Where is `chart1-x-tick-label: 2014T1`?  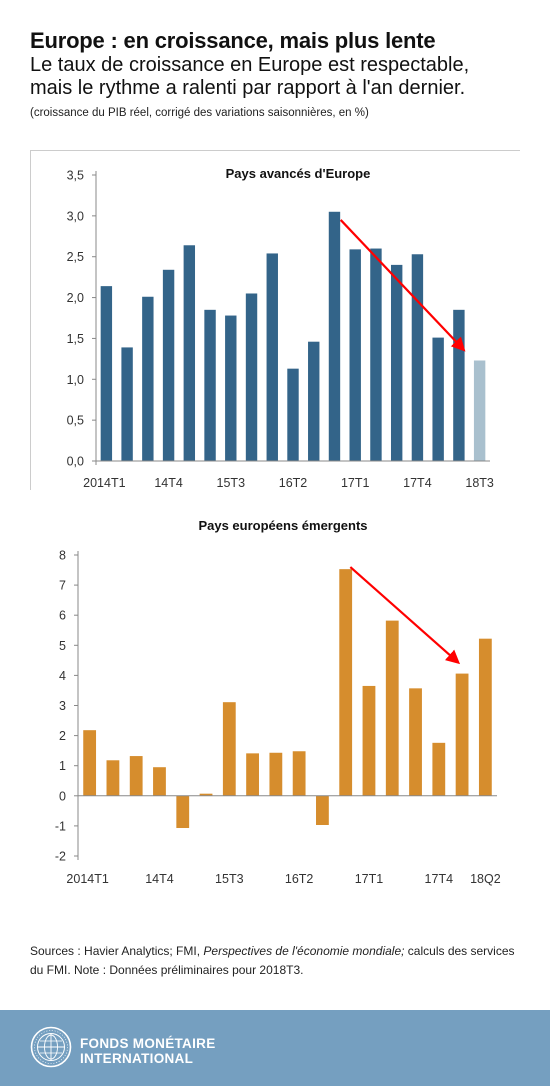
chart1-x-tick-label: 2014T1 is located at coordinates (104, 483).